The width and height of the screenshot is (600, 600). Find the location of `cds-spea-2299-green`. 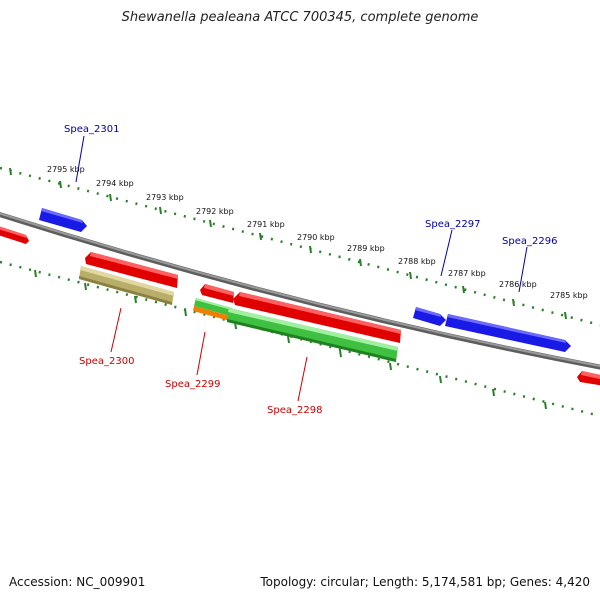

cds-spea-2299-green is located at coordinates (213, 307).